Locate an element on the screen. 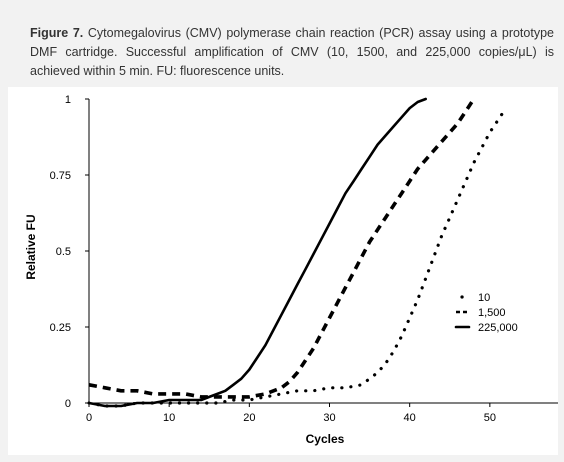 This screenshot has width=564, height=462. y-tick-label: 0.5 is located at coordinates (63, 252).